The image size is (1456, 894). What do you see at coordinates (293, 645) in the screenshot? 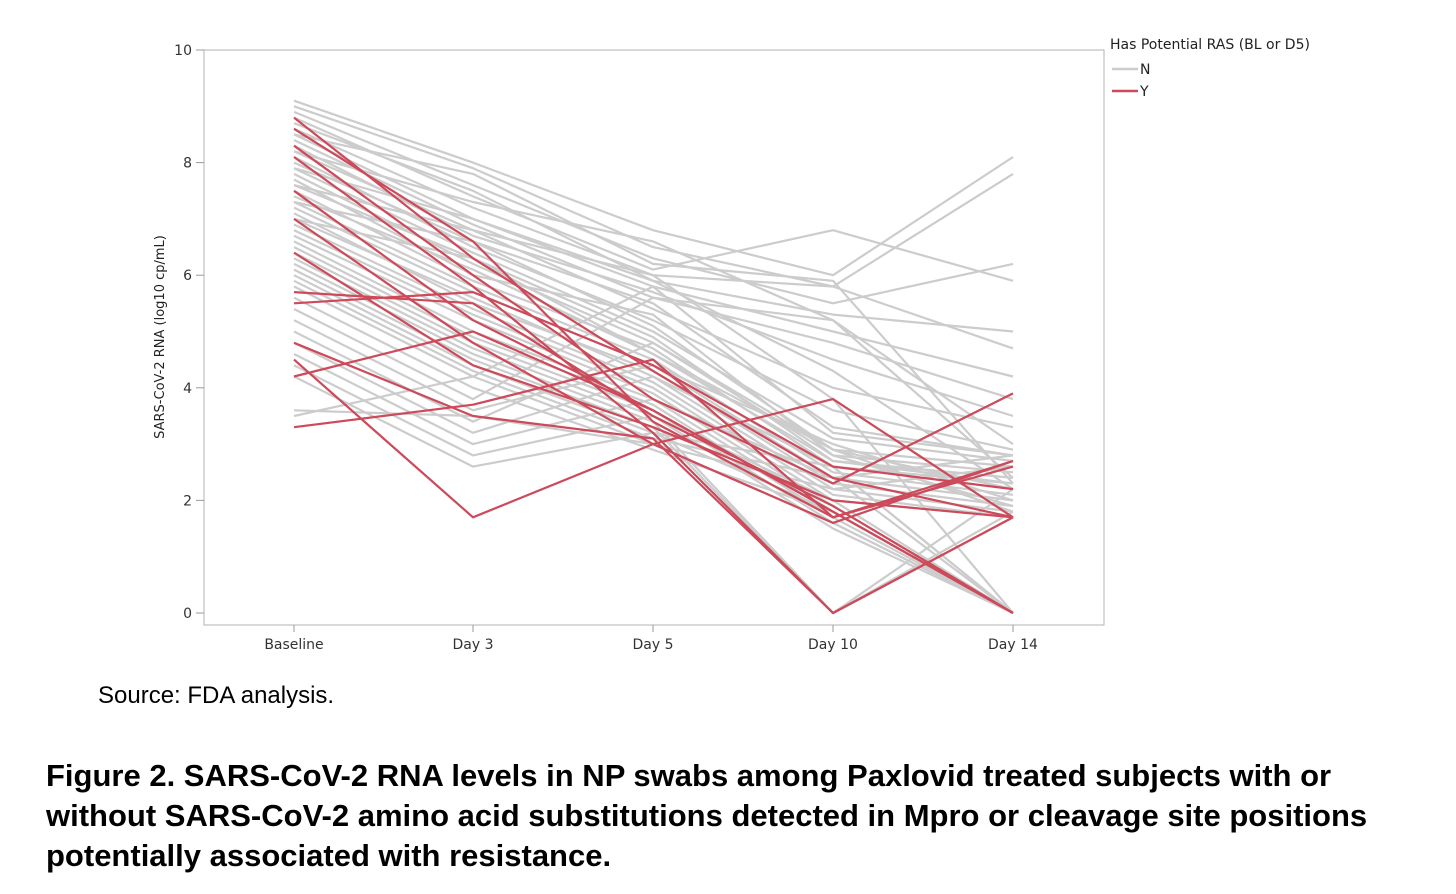
I see `x-tick-label: Baseline` at bounding box center [293, 645].